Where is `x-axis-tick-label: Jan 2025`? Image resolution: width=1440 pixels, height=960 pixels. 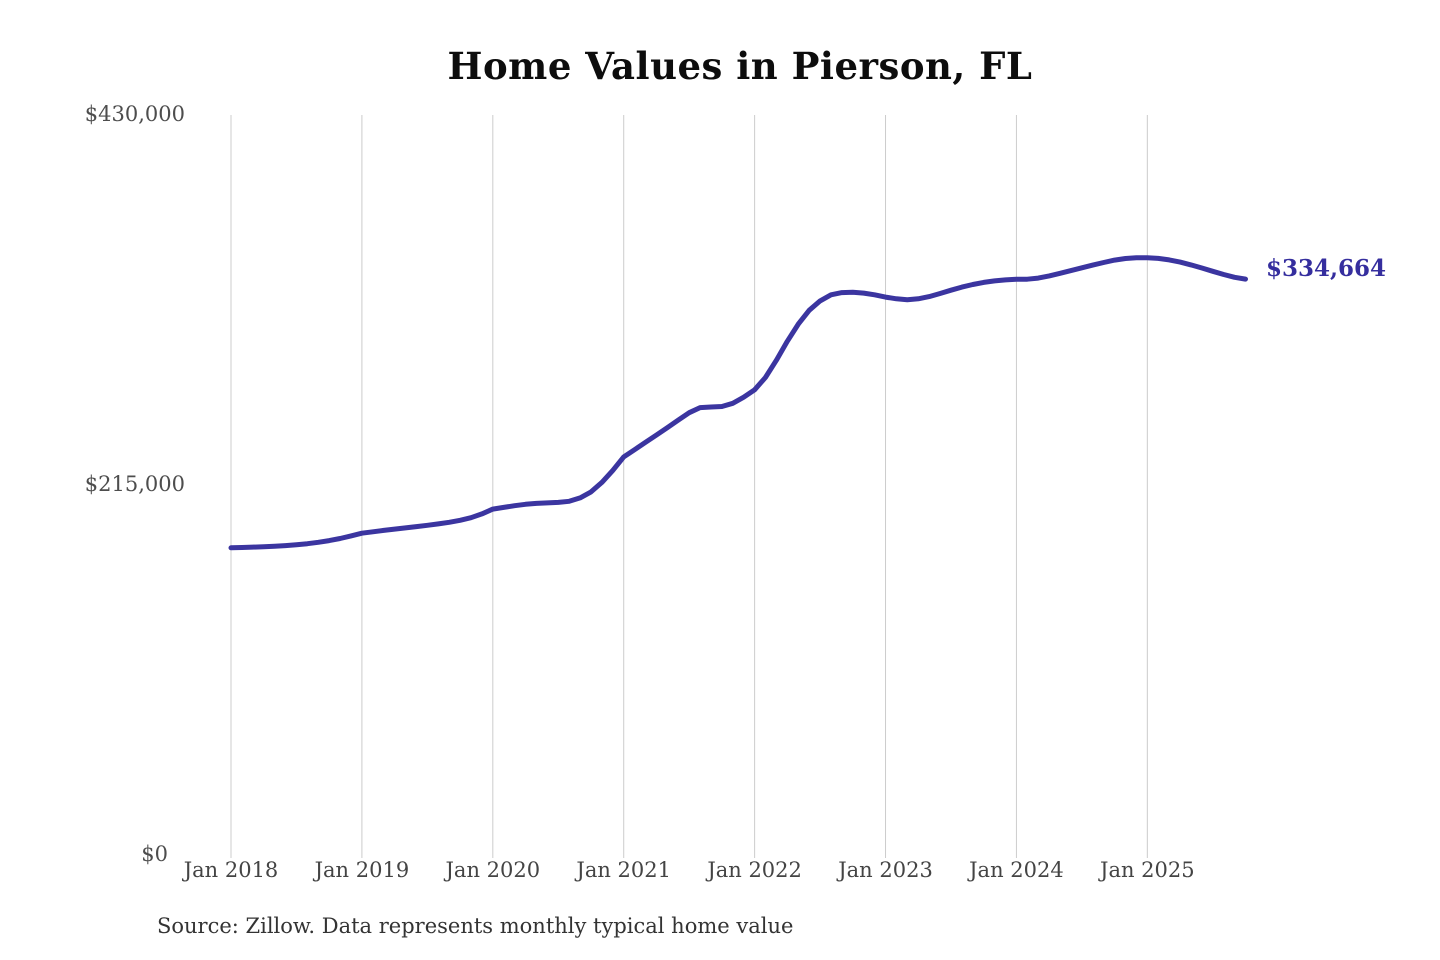 x-axis-tick-label: Jan 2025 is located at coordinates (1147, 870).